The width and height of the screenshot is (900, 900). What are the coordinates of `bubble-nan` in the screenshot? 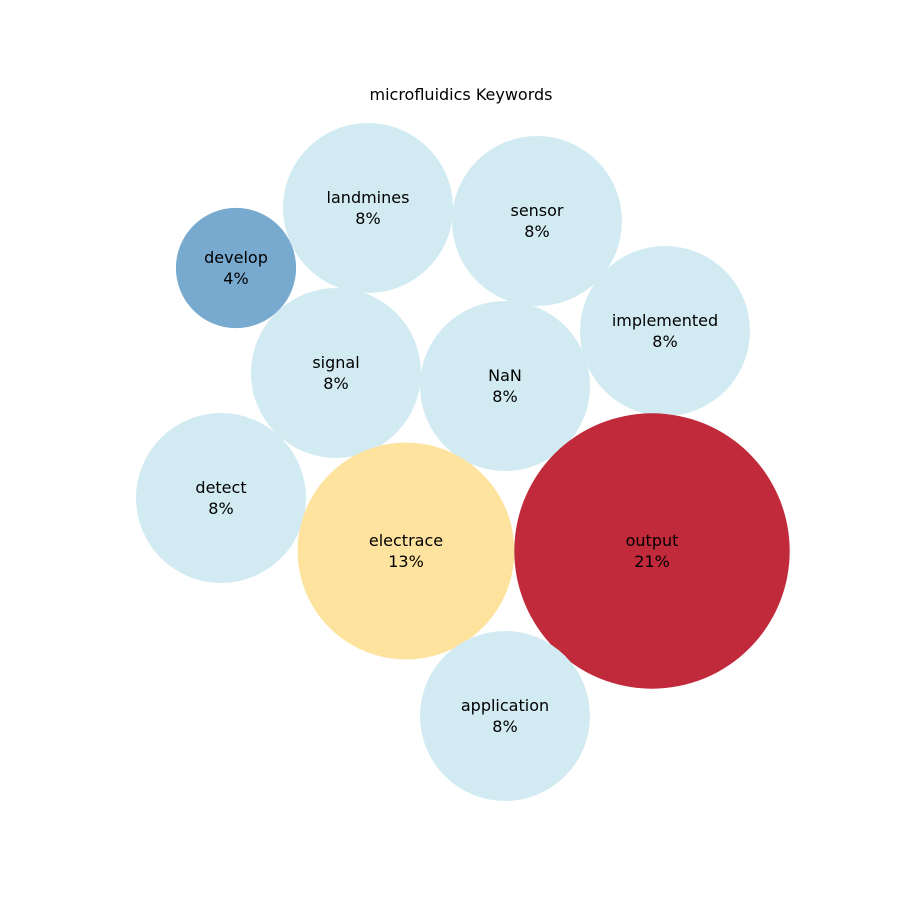 It's located at (505, 386).